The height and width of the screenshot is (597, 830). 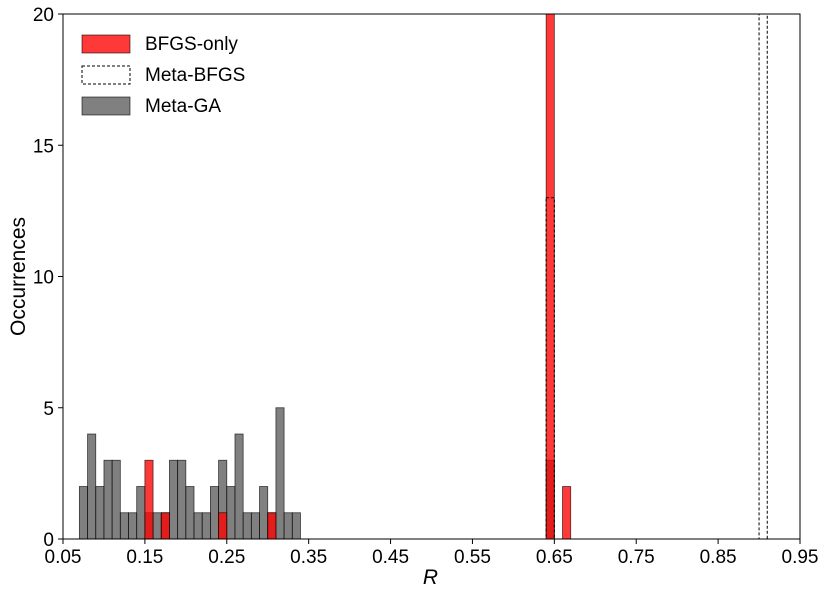 I want to click on x-tick-label-4: 0.45, so click(x=390, y=557).